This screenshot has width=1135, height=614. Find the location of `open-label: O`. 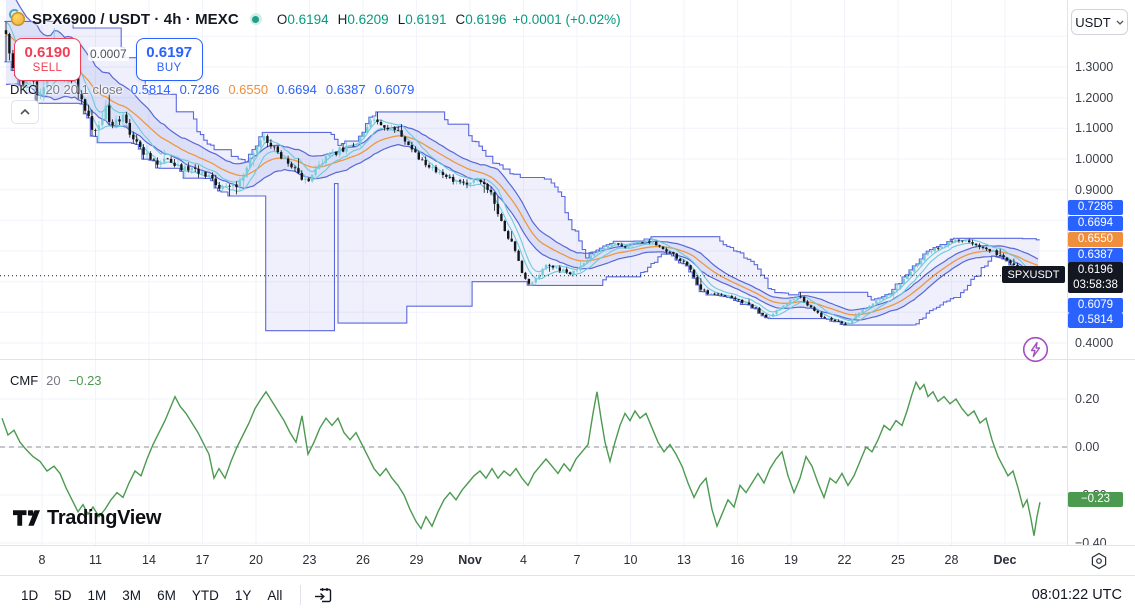

open-label: O is located at coordinates (282, 19).